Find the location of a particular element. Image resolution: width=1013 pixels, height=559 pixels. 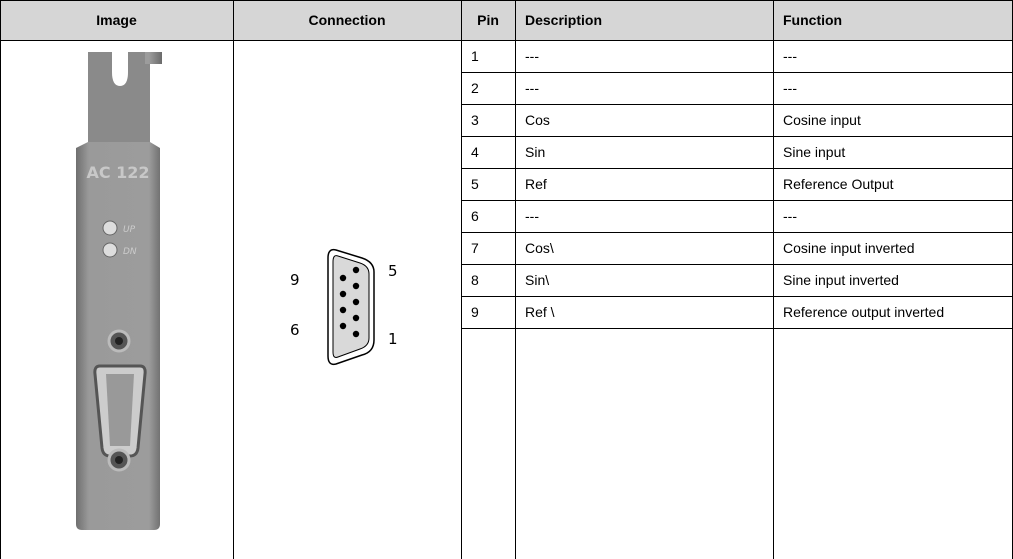

column-header: Function is located at coordinates (893, 20).